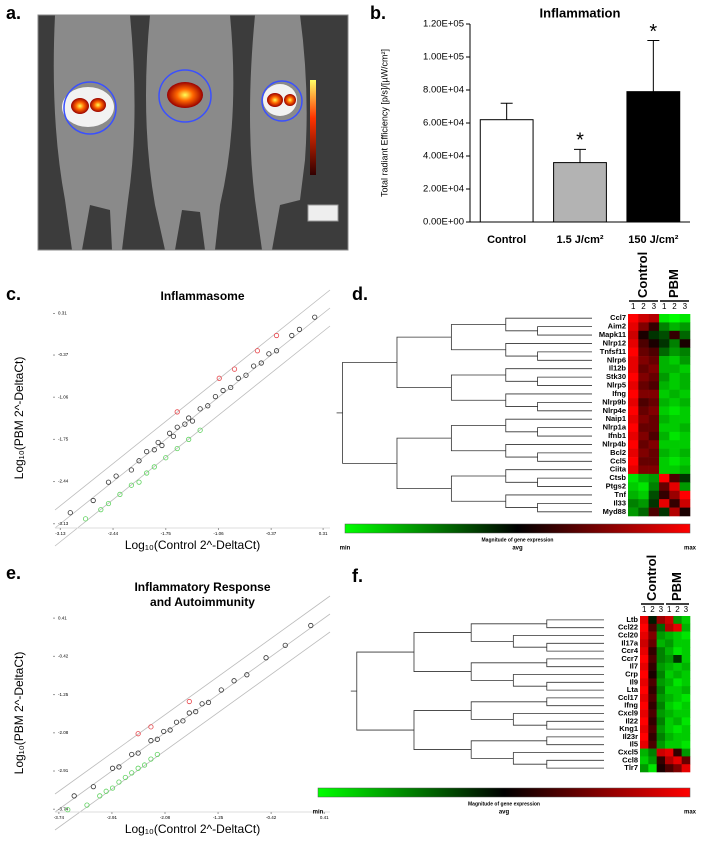 This screenshot has height=846, width=708. What do you see at coordinates (628, 627) in the screenshot?
I see `row-label: Ccl22` at bounding box center [628, 627].